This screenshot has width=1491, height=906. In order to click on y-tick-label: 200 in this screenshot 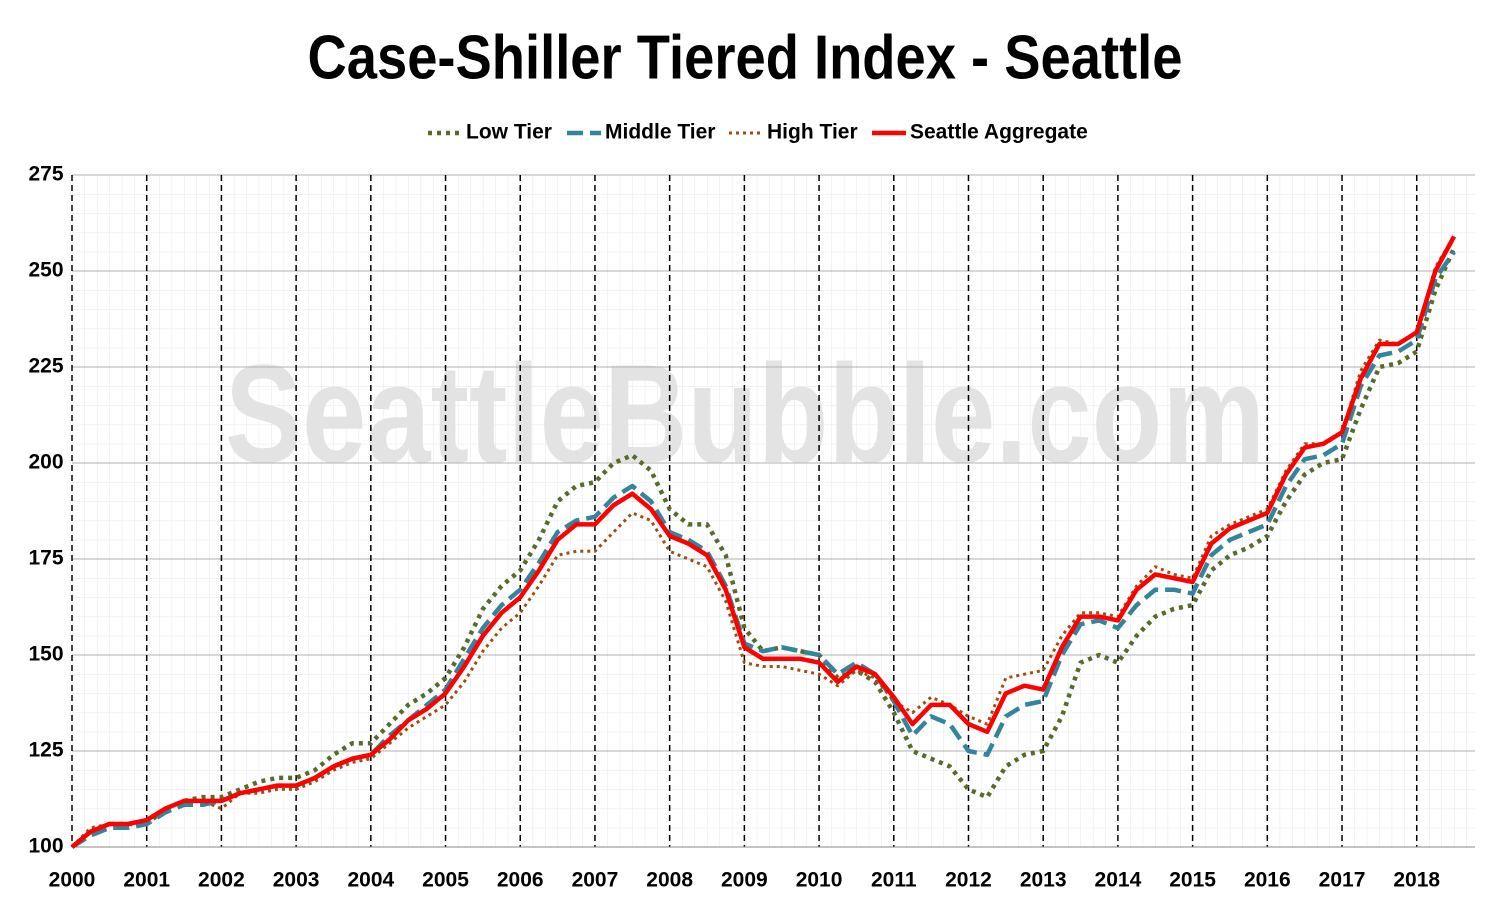, I will do `click(45, 462)`.